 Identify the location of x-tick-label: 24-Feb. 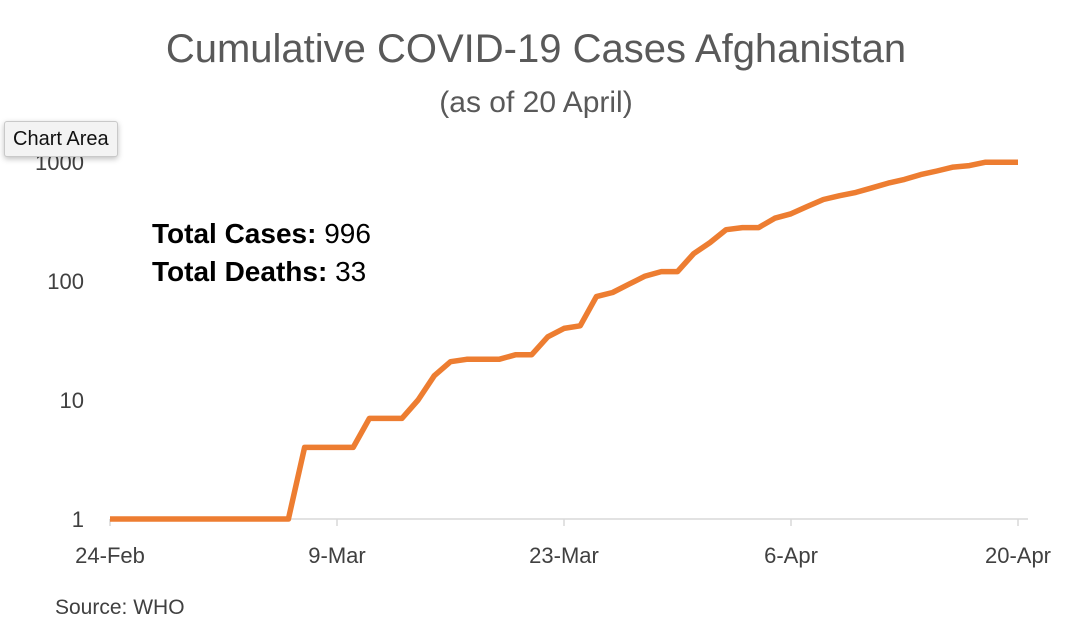
(110, 555).